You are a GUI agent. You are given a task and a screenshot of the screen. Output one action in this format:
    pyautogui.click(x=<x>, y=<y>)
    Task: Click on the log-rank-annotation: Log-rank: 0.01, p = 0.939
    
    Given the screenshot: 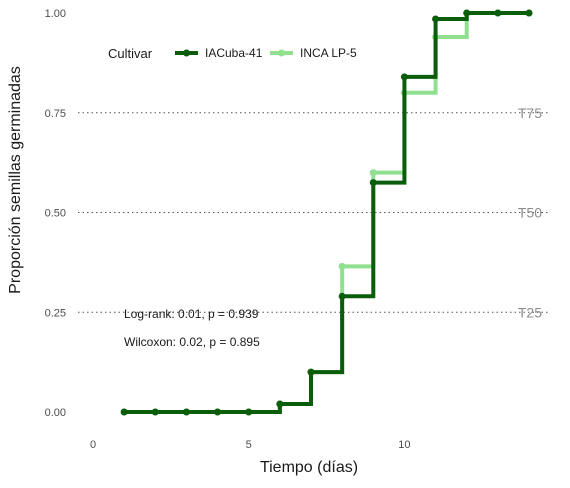 What is the action you would take?
    pyautogui.click(x=191, y=314)
    